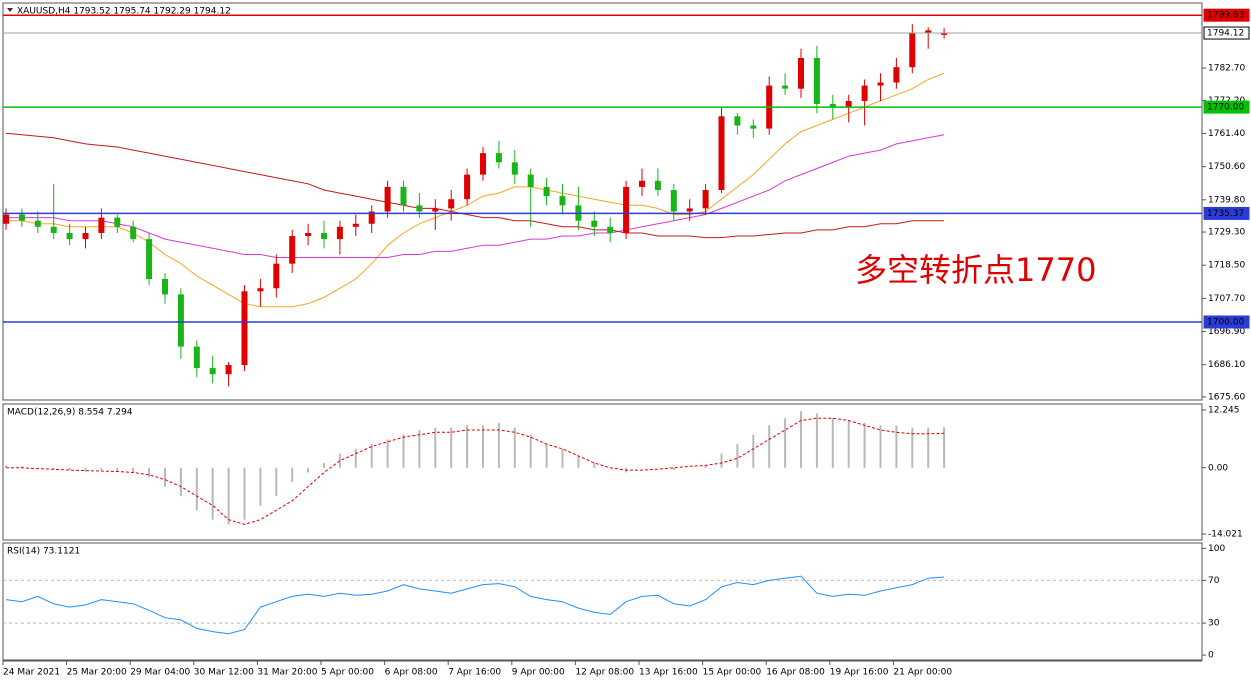 The image size is (1251, 685). What do you see at coordinates (732, 673) in the screenshot?
I see `x-tick-label: 15 Apr 00:00` at bounding box center [732, 673].